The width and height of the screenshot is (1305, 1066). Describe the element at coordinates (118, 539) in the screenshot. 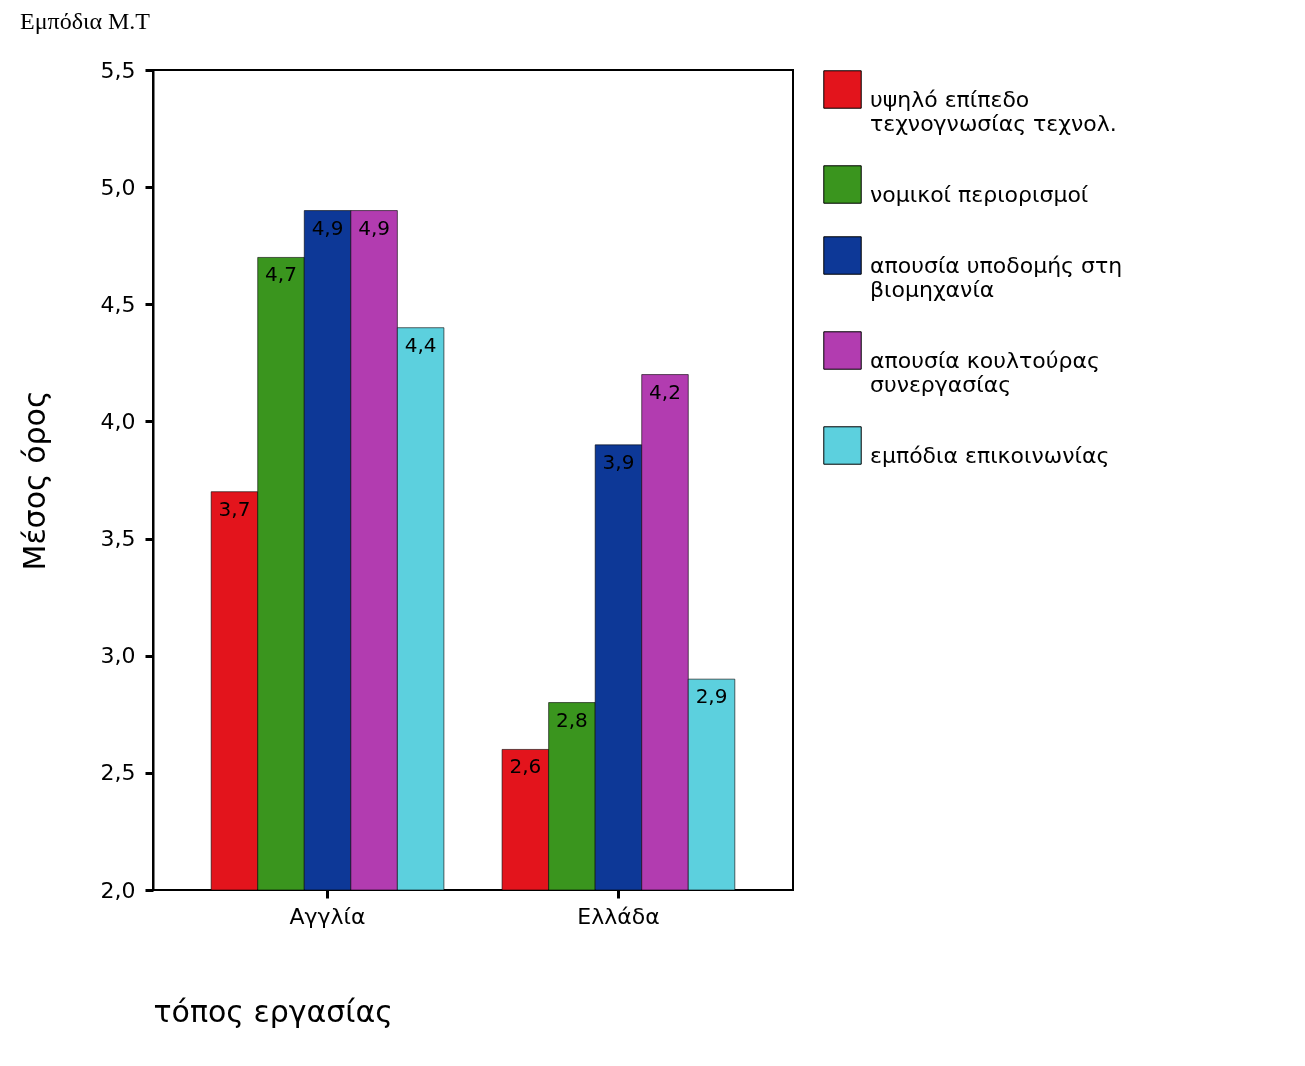

I see `y-tick-label: 3,5` at that location.